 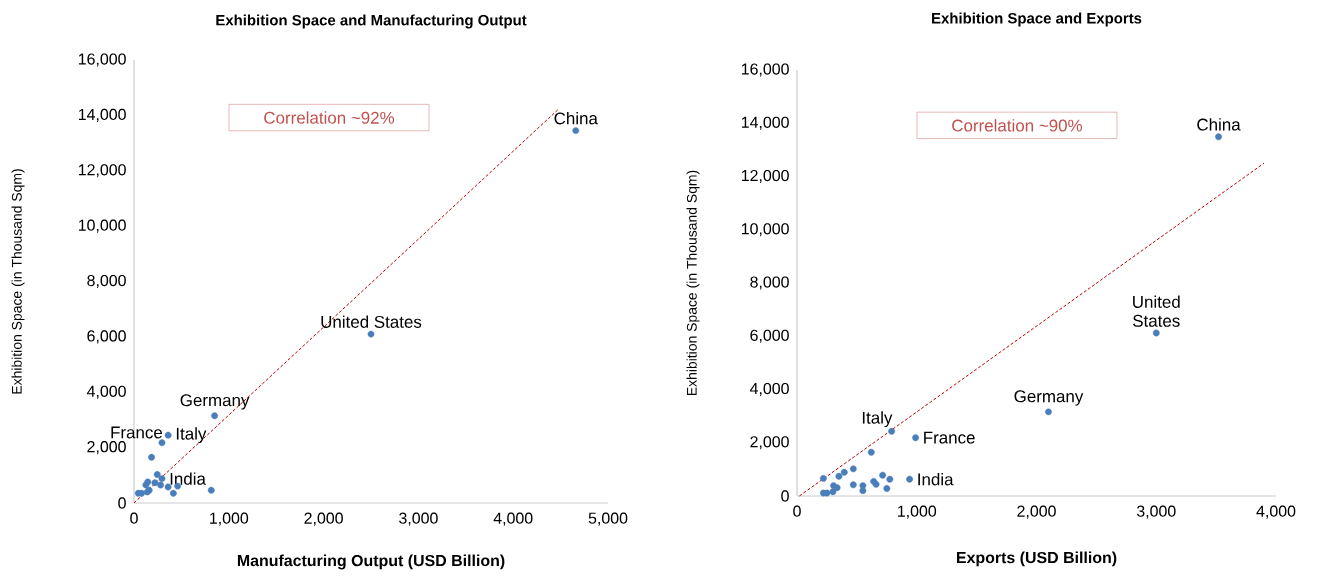 What do you see at coordinates (1017, 125) in the screenshot?
I see `annotation: Correlation ~90%` at bounding box center [1017, 125].